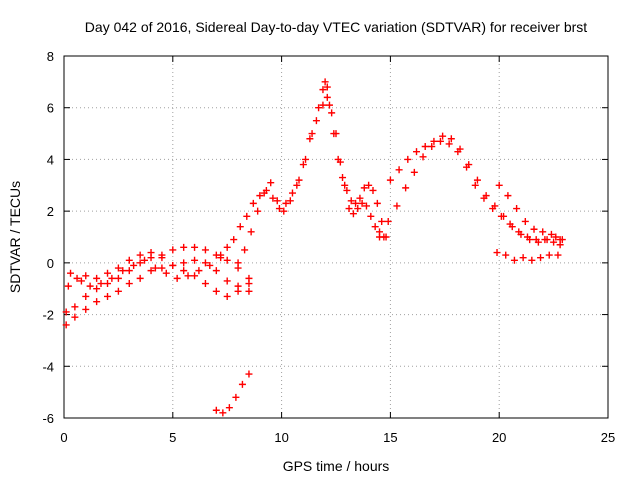 This screenshot has width=640, height=480. I want to click on series-late-branch, so click(529, 212).